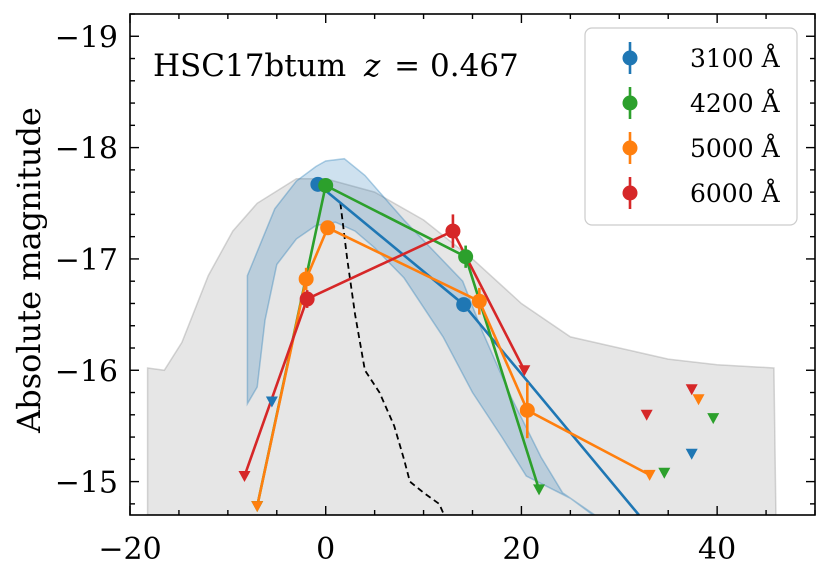 The image size is (830, 574). I want to click on legend: 3100 Å 4200 Å 5000 Å 6000 Å, so click(691, 126).